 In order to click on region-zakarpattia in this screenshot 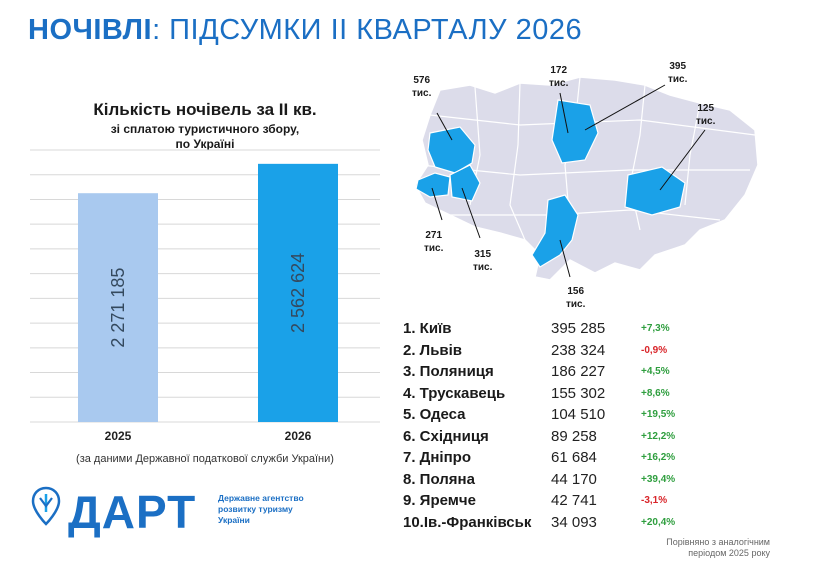, I will do `click(433, 185)`.